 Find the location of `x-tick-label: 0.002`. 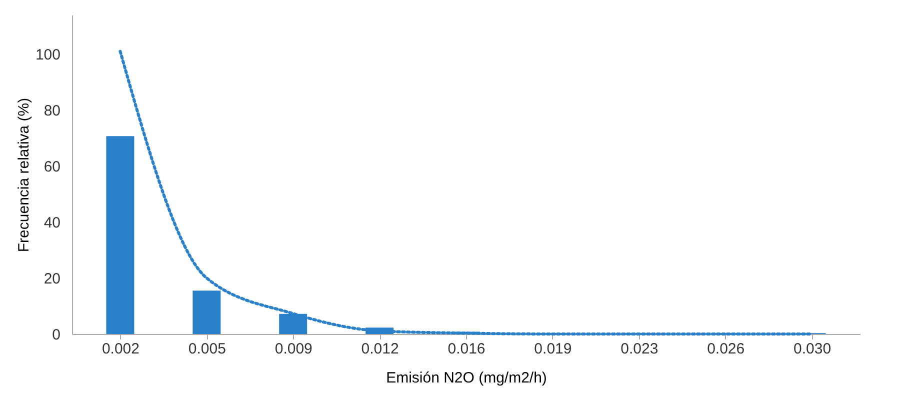

x-tick-label: 0.002 is located at coordinates (121, 349).